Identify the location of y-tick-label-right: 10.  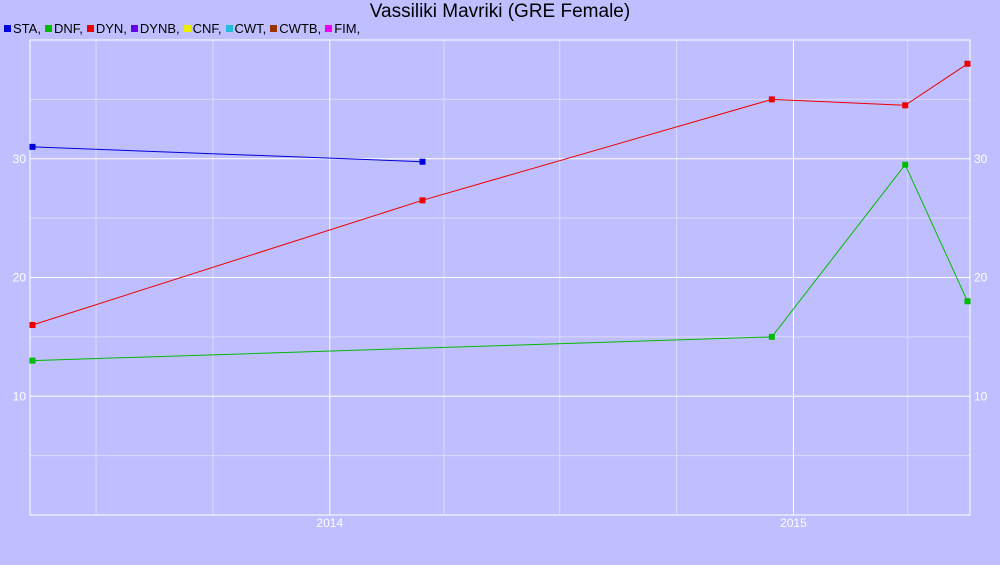
(981, 396).